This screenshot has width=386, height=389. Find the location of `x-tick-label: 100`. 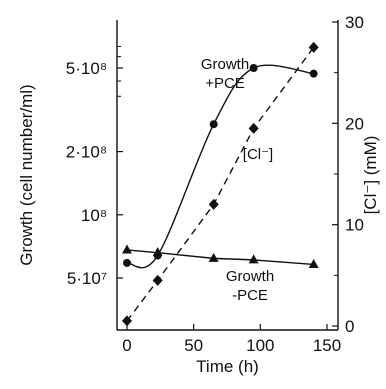

x-tick-label: 100 is located at coordinates (260, 345).